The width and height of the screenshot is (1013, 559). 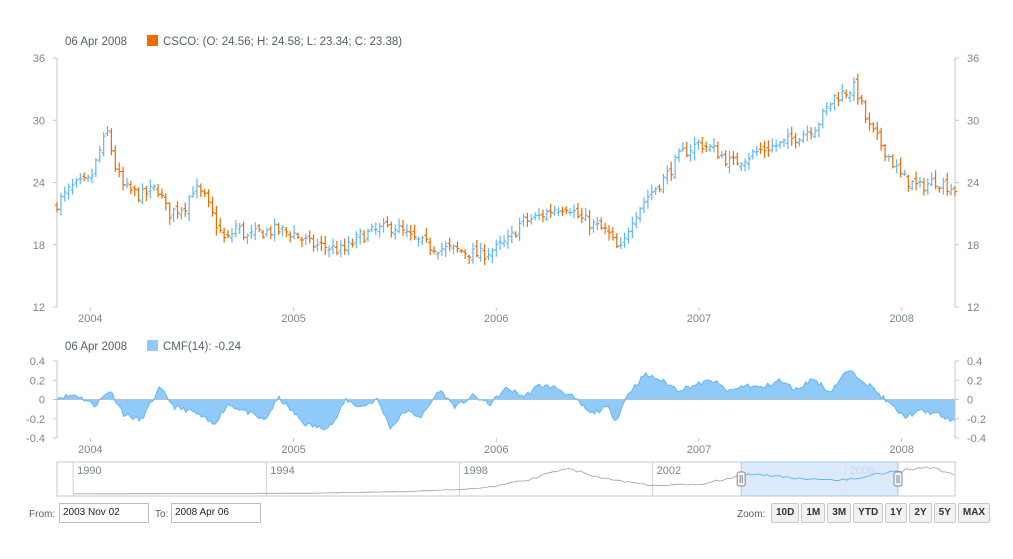 I want to click on scroller-year-label: 1994, so click(x=282, y=471).